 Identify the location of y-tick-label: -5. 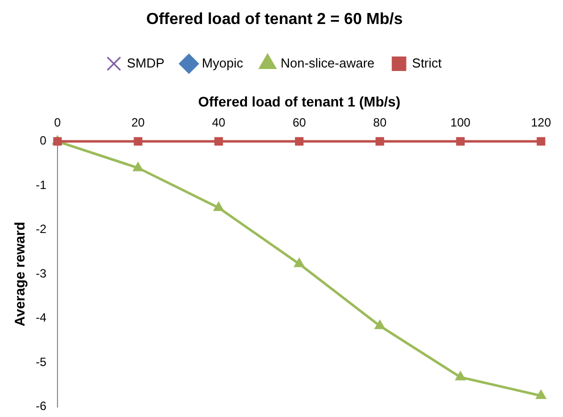
(41, 361).